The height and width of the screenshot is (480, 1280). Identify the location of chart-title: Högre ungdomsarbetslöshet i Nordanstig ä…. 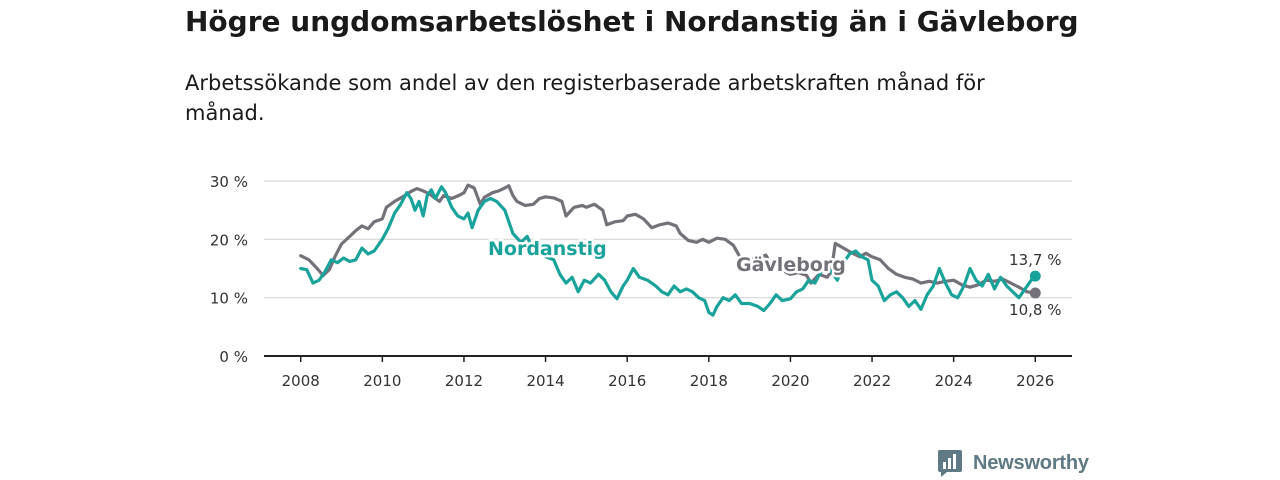
(632, 21).